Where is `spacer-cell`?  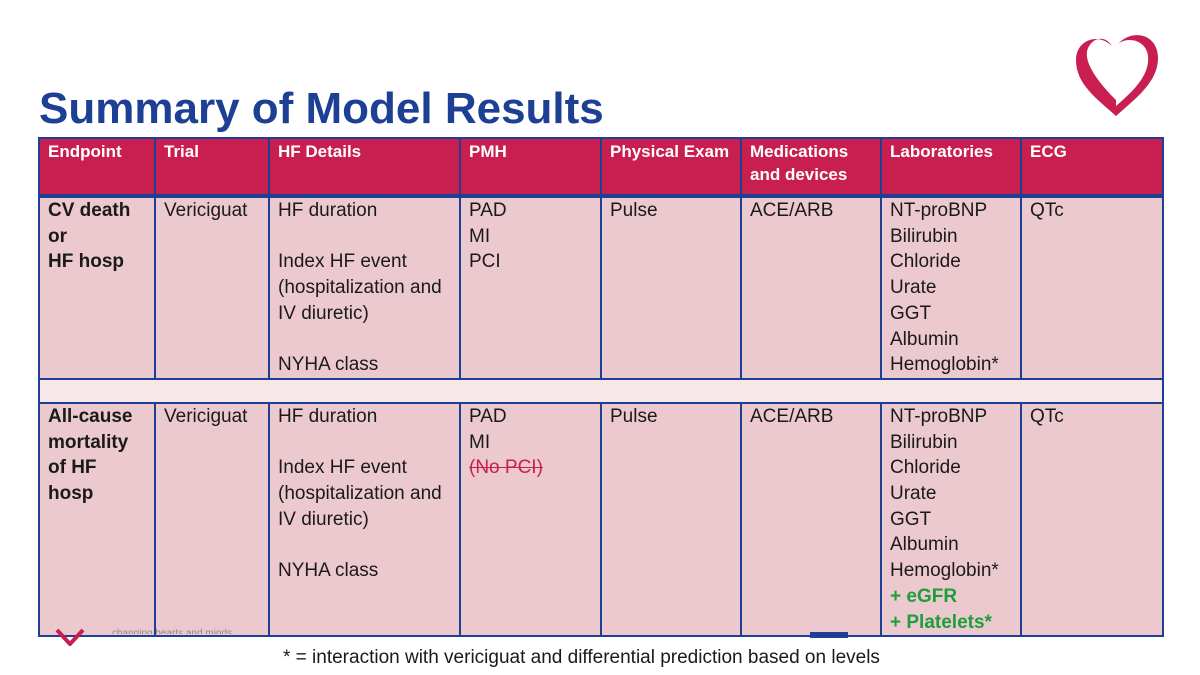 spacer-cell is located at coordinates (601, 390).